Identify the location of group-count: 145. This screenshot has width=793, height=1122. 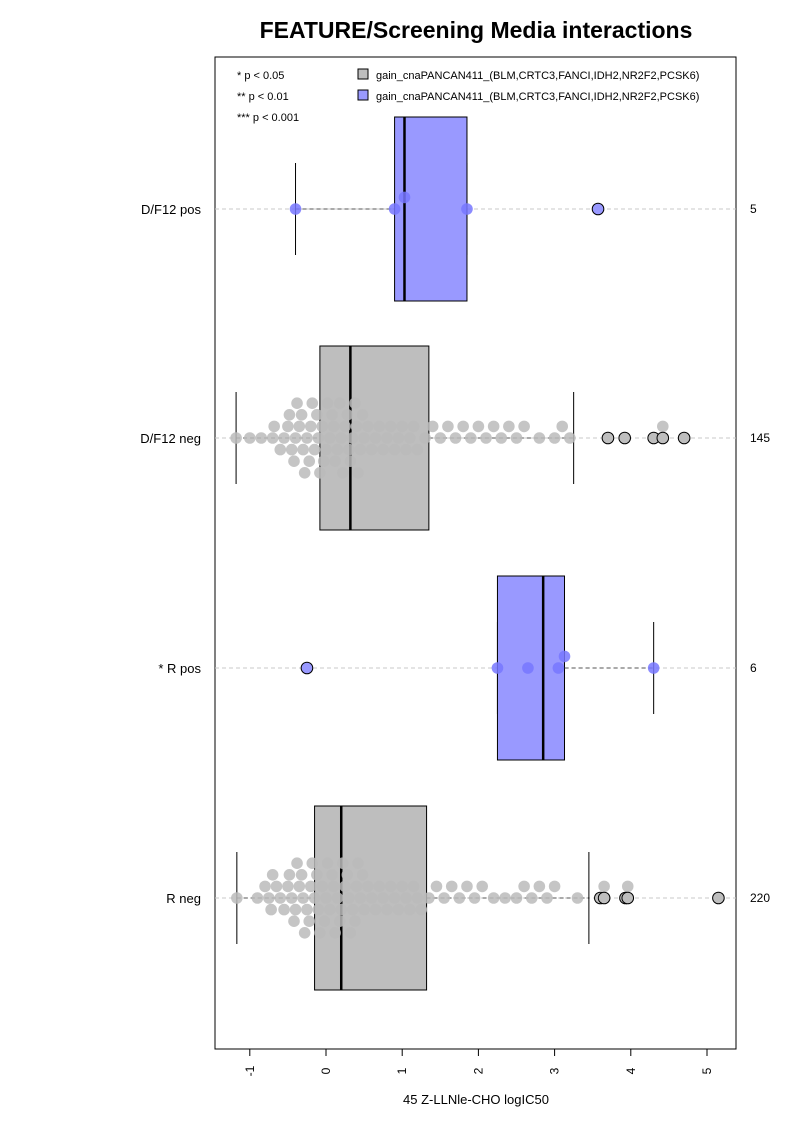
(760, 438).